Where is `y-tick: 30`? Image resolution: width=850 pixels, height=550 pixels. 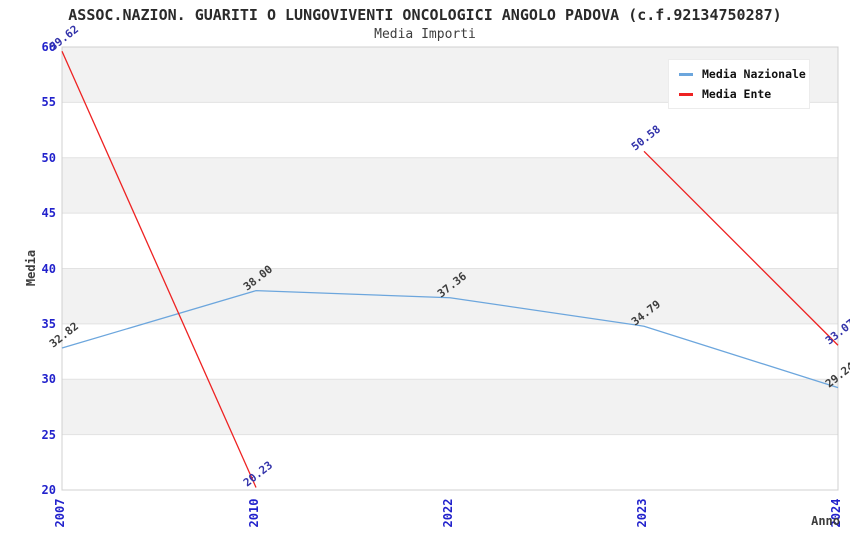
y-tick: 30 is located at coordinates (48, 379).